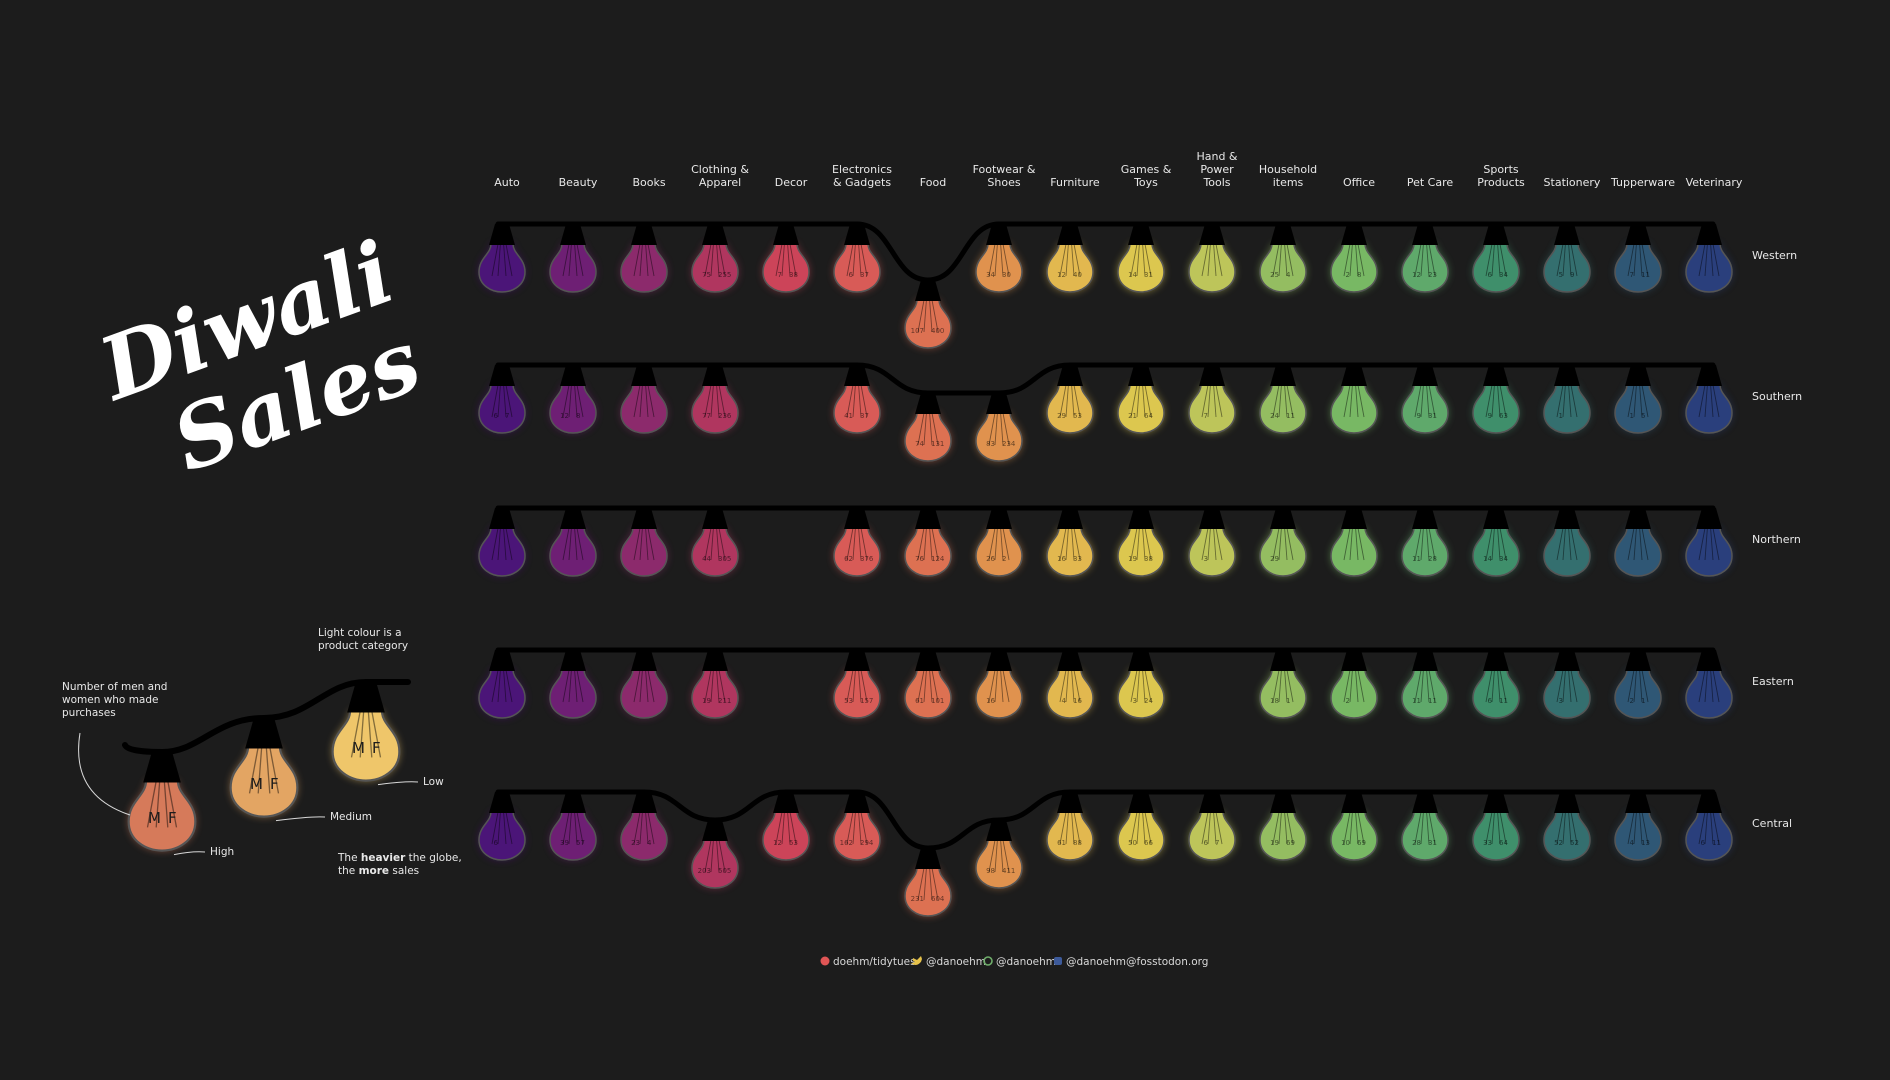  What do you see at coordinates (1561, 275) in the screenshot?
I see `value-male: 5` at bounding box center [1561, 275].